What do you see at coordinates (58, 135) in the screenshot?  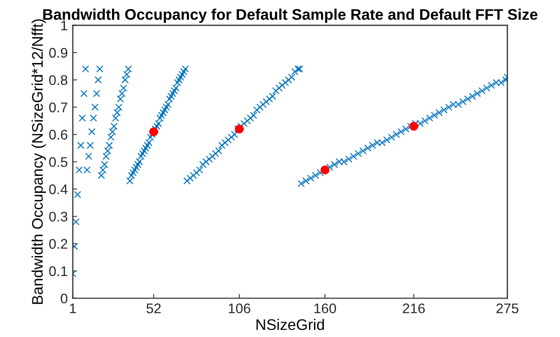 I see `y-tick-label: 0.6` at bounding box center [58, 135].